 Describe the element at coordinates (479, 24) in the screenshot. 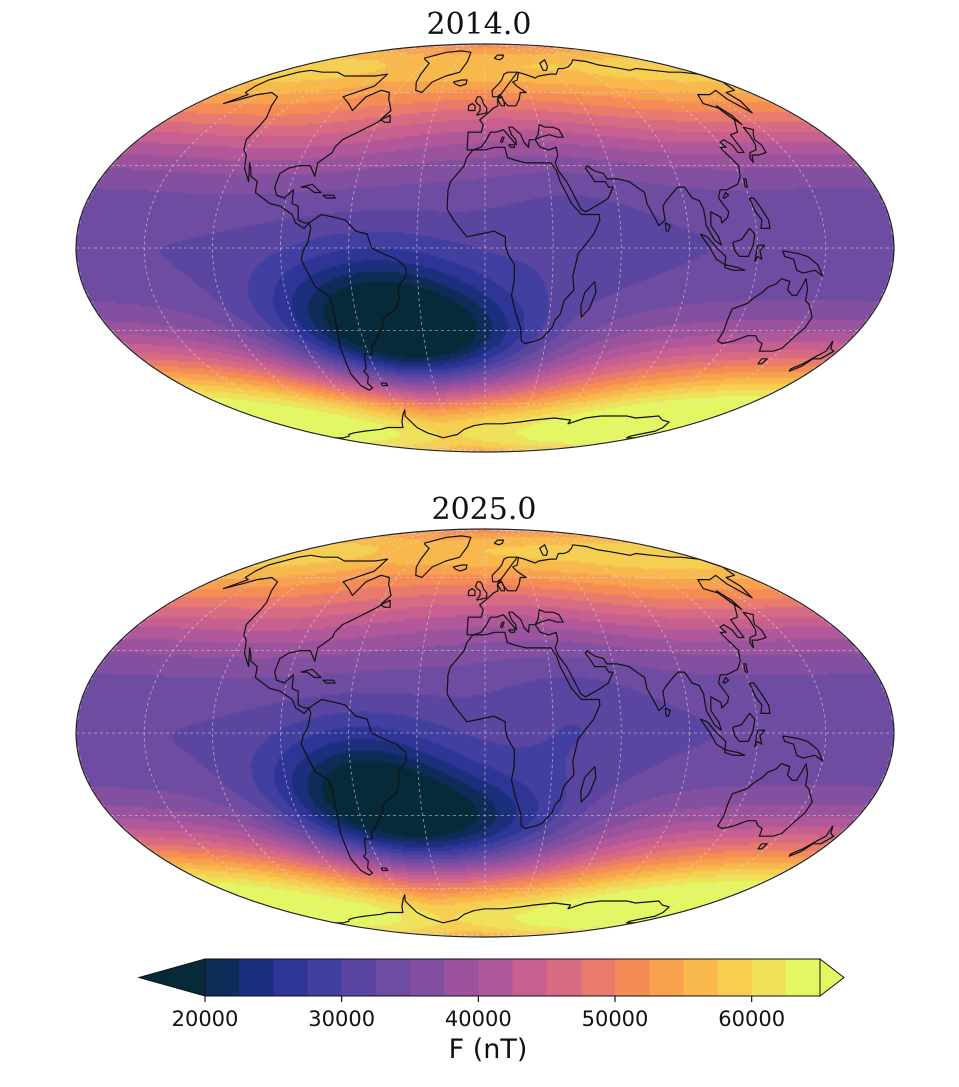

I see `map-title-2014: 2014.0` at that location.